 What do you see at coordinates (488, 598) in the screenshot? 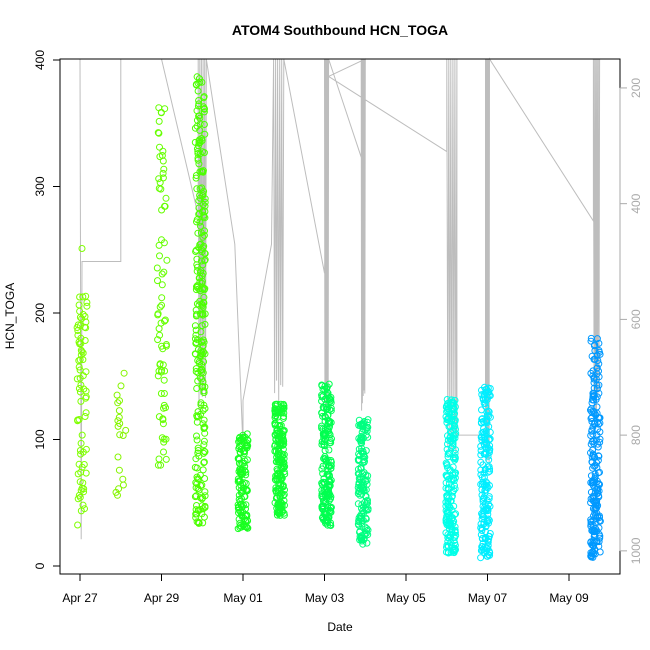
I see `x-tick-label: May 07` at bounding box center [488, 598].